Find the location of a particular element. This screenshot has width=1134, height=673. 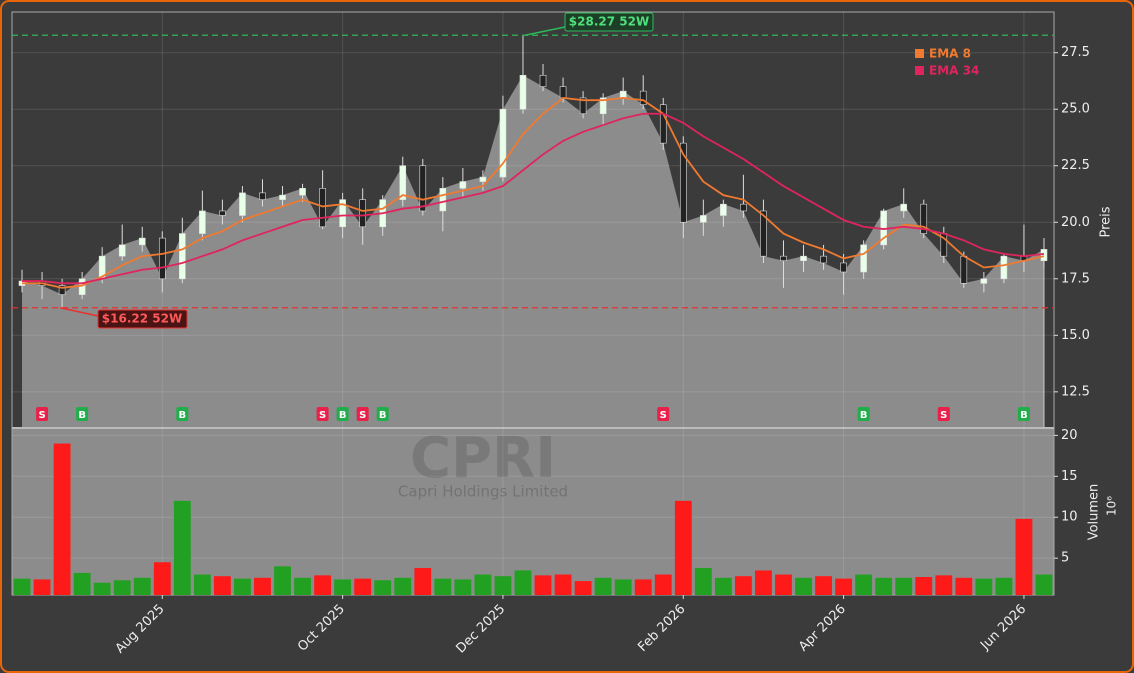

y-tick-label: 22.5 is located at coordinates (1075, 165).